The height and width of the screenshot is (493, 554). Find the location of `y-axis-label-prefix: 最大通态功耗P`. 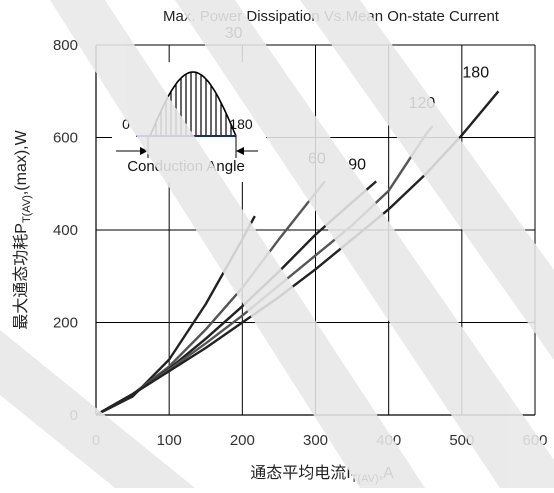

y-axis-label-prefix: 最大通态功耗P is located at coordinates (21, 276).